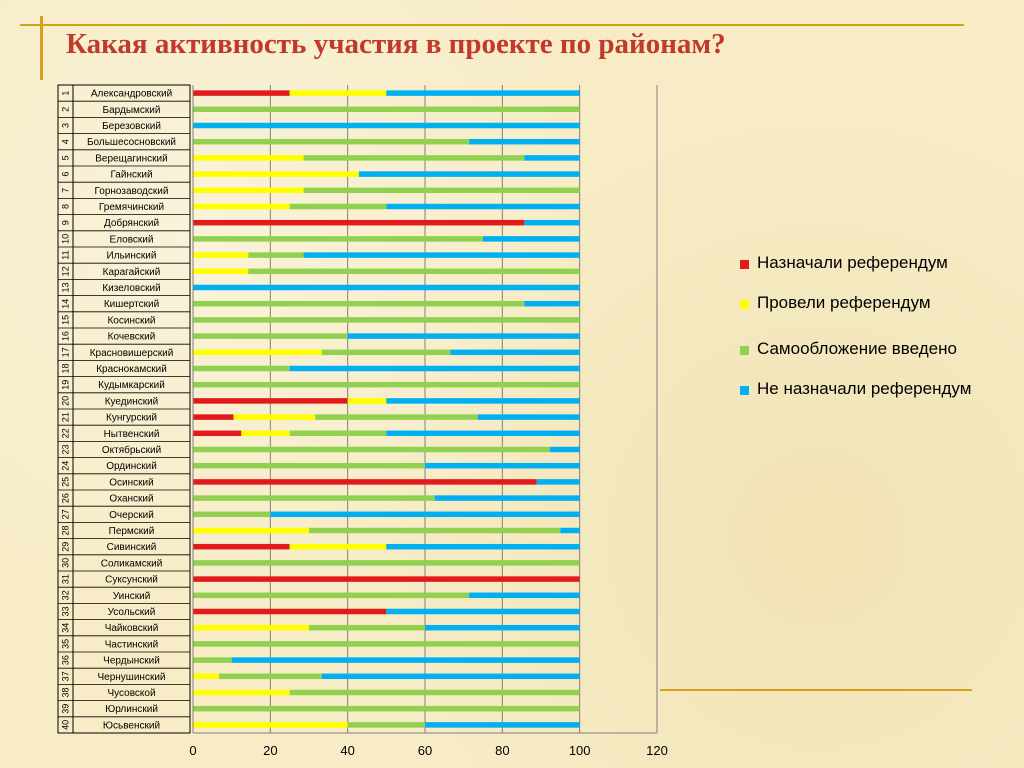  I want to click on legend-swatch-yellow, so click(744, 304).